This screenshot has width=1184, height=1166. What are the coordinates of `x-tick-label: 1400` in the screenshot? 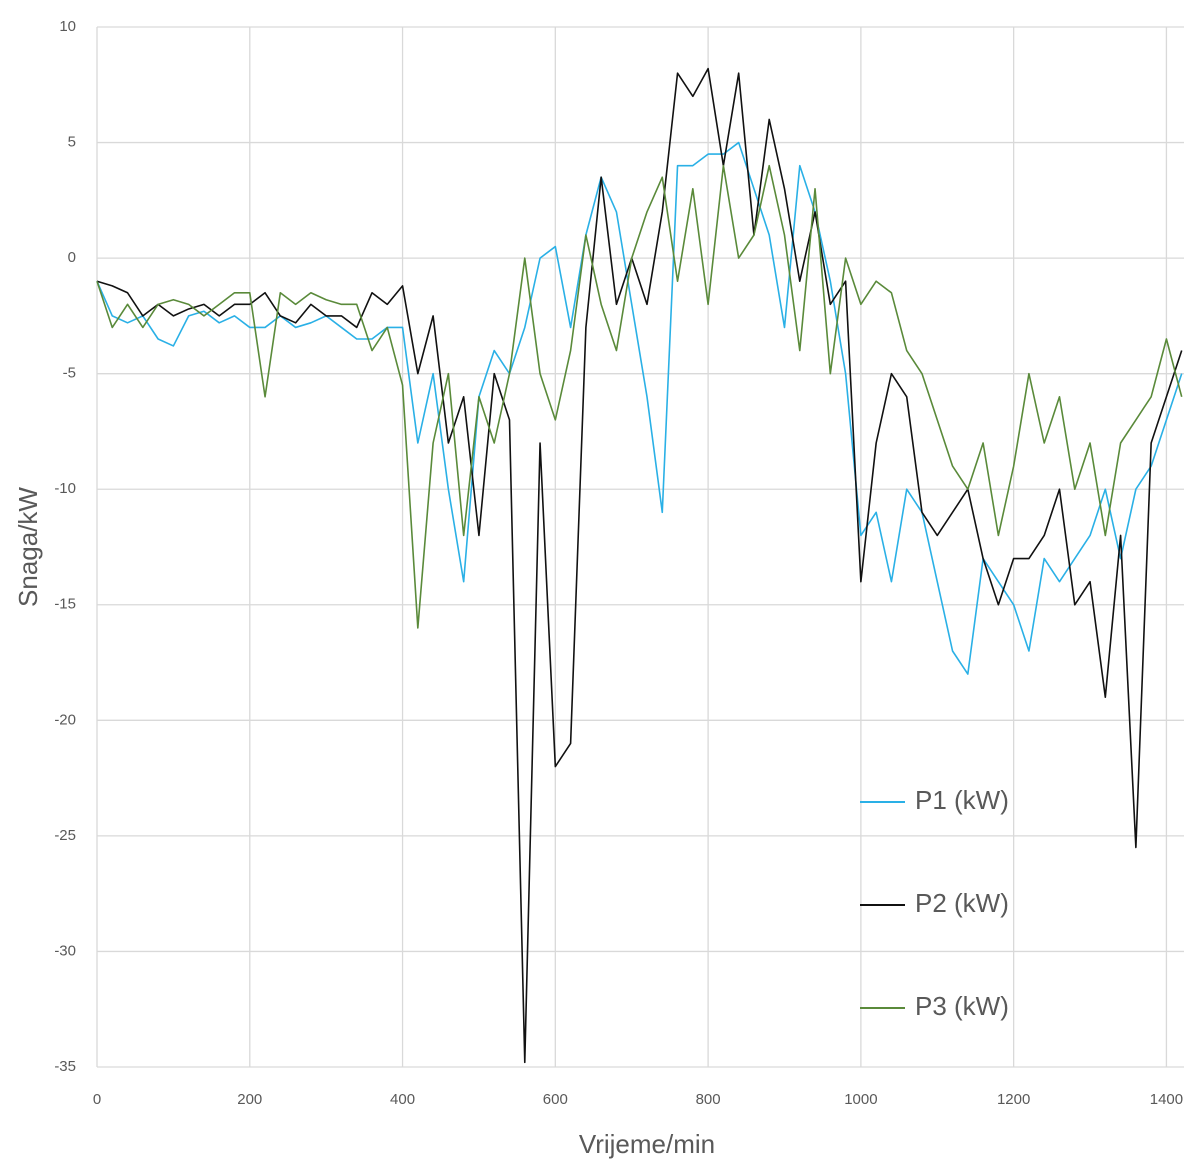 It's located at (1166, 1099).